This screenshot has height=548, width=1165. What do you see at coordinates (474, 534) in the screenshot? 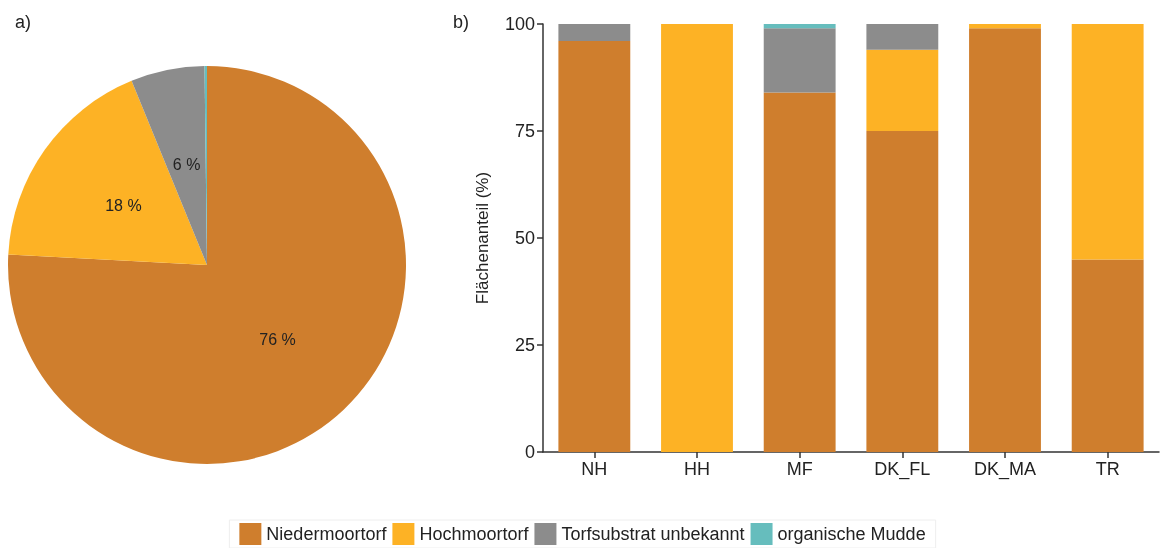
I see `legend-label: Hochmoortorf` at bounding box center [474, 534].